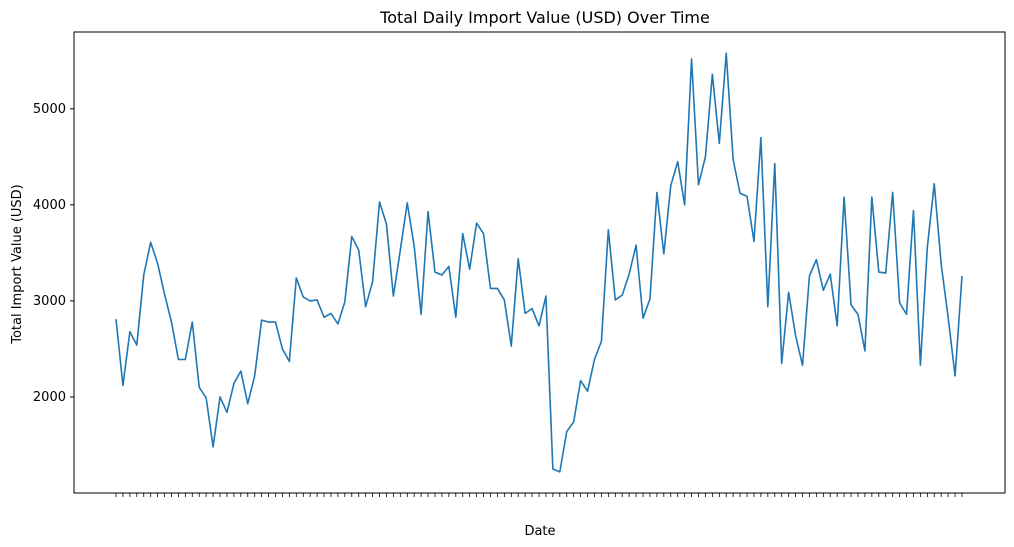  Describe the element at coordinates (49, 109) in the screenshot. I see `y-tick-label-3: 5000` at that location.